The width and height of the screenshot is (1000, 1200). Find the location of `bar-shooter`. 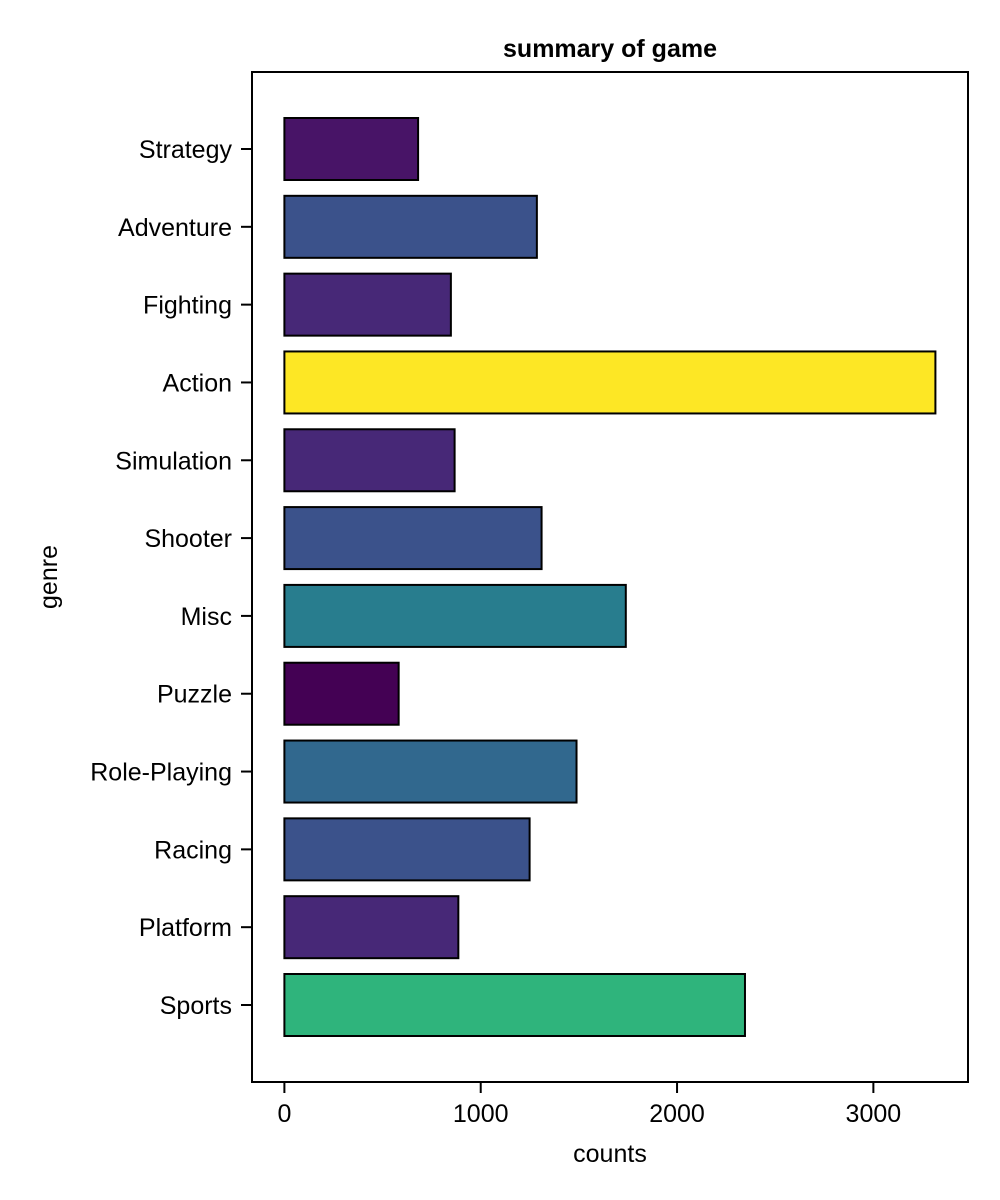

bar-shooter is located at coordinates (413, 538).